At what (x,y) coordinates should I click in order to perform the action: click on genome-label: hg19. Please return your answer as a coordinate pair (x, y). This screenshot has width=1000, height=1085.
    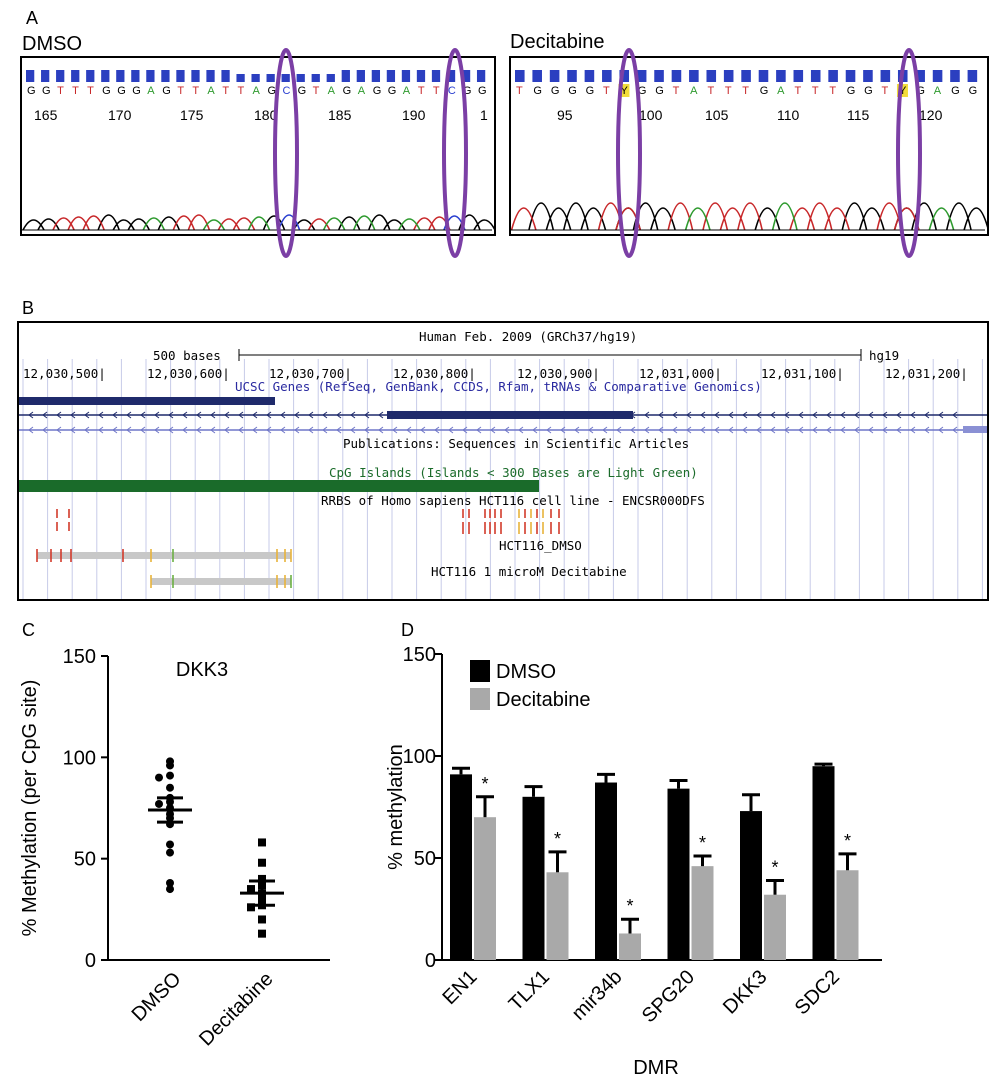
    Looking at the image, I should click on (884, 355).